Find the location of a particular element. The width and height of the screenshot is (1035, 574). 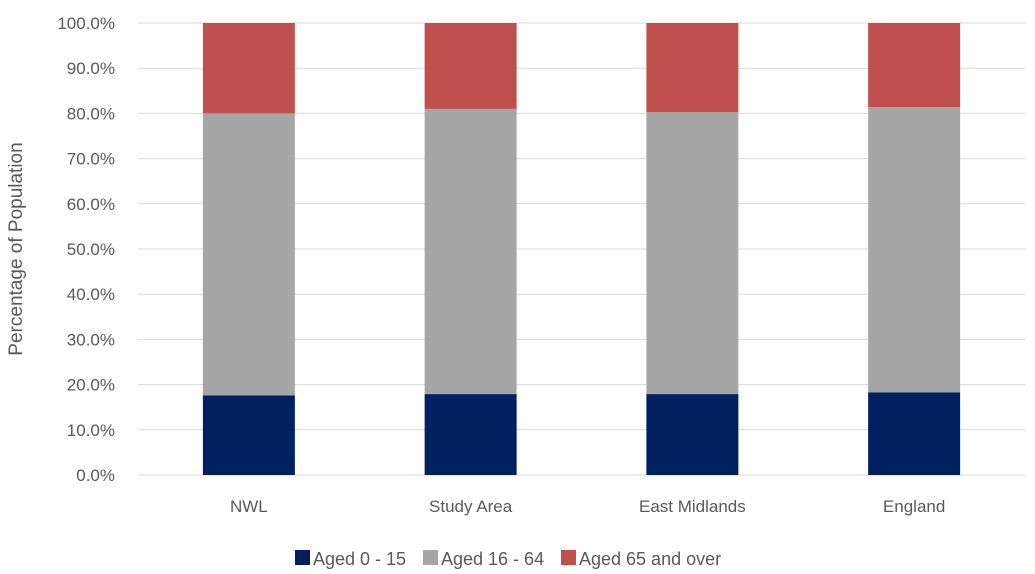

legend-label: Aged 0 - 15 is located at coordinates (359, 559).